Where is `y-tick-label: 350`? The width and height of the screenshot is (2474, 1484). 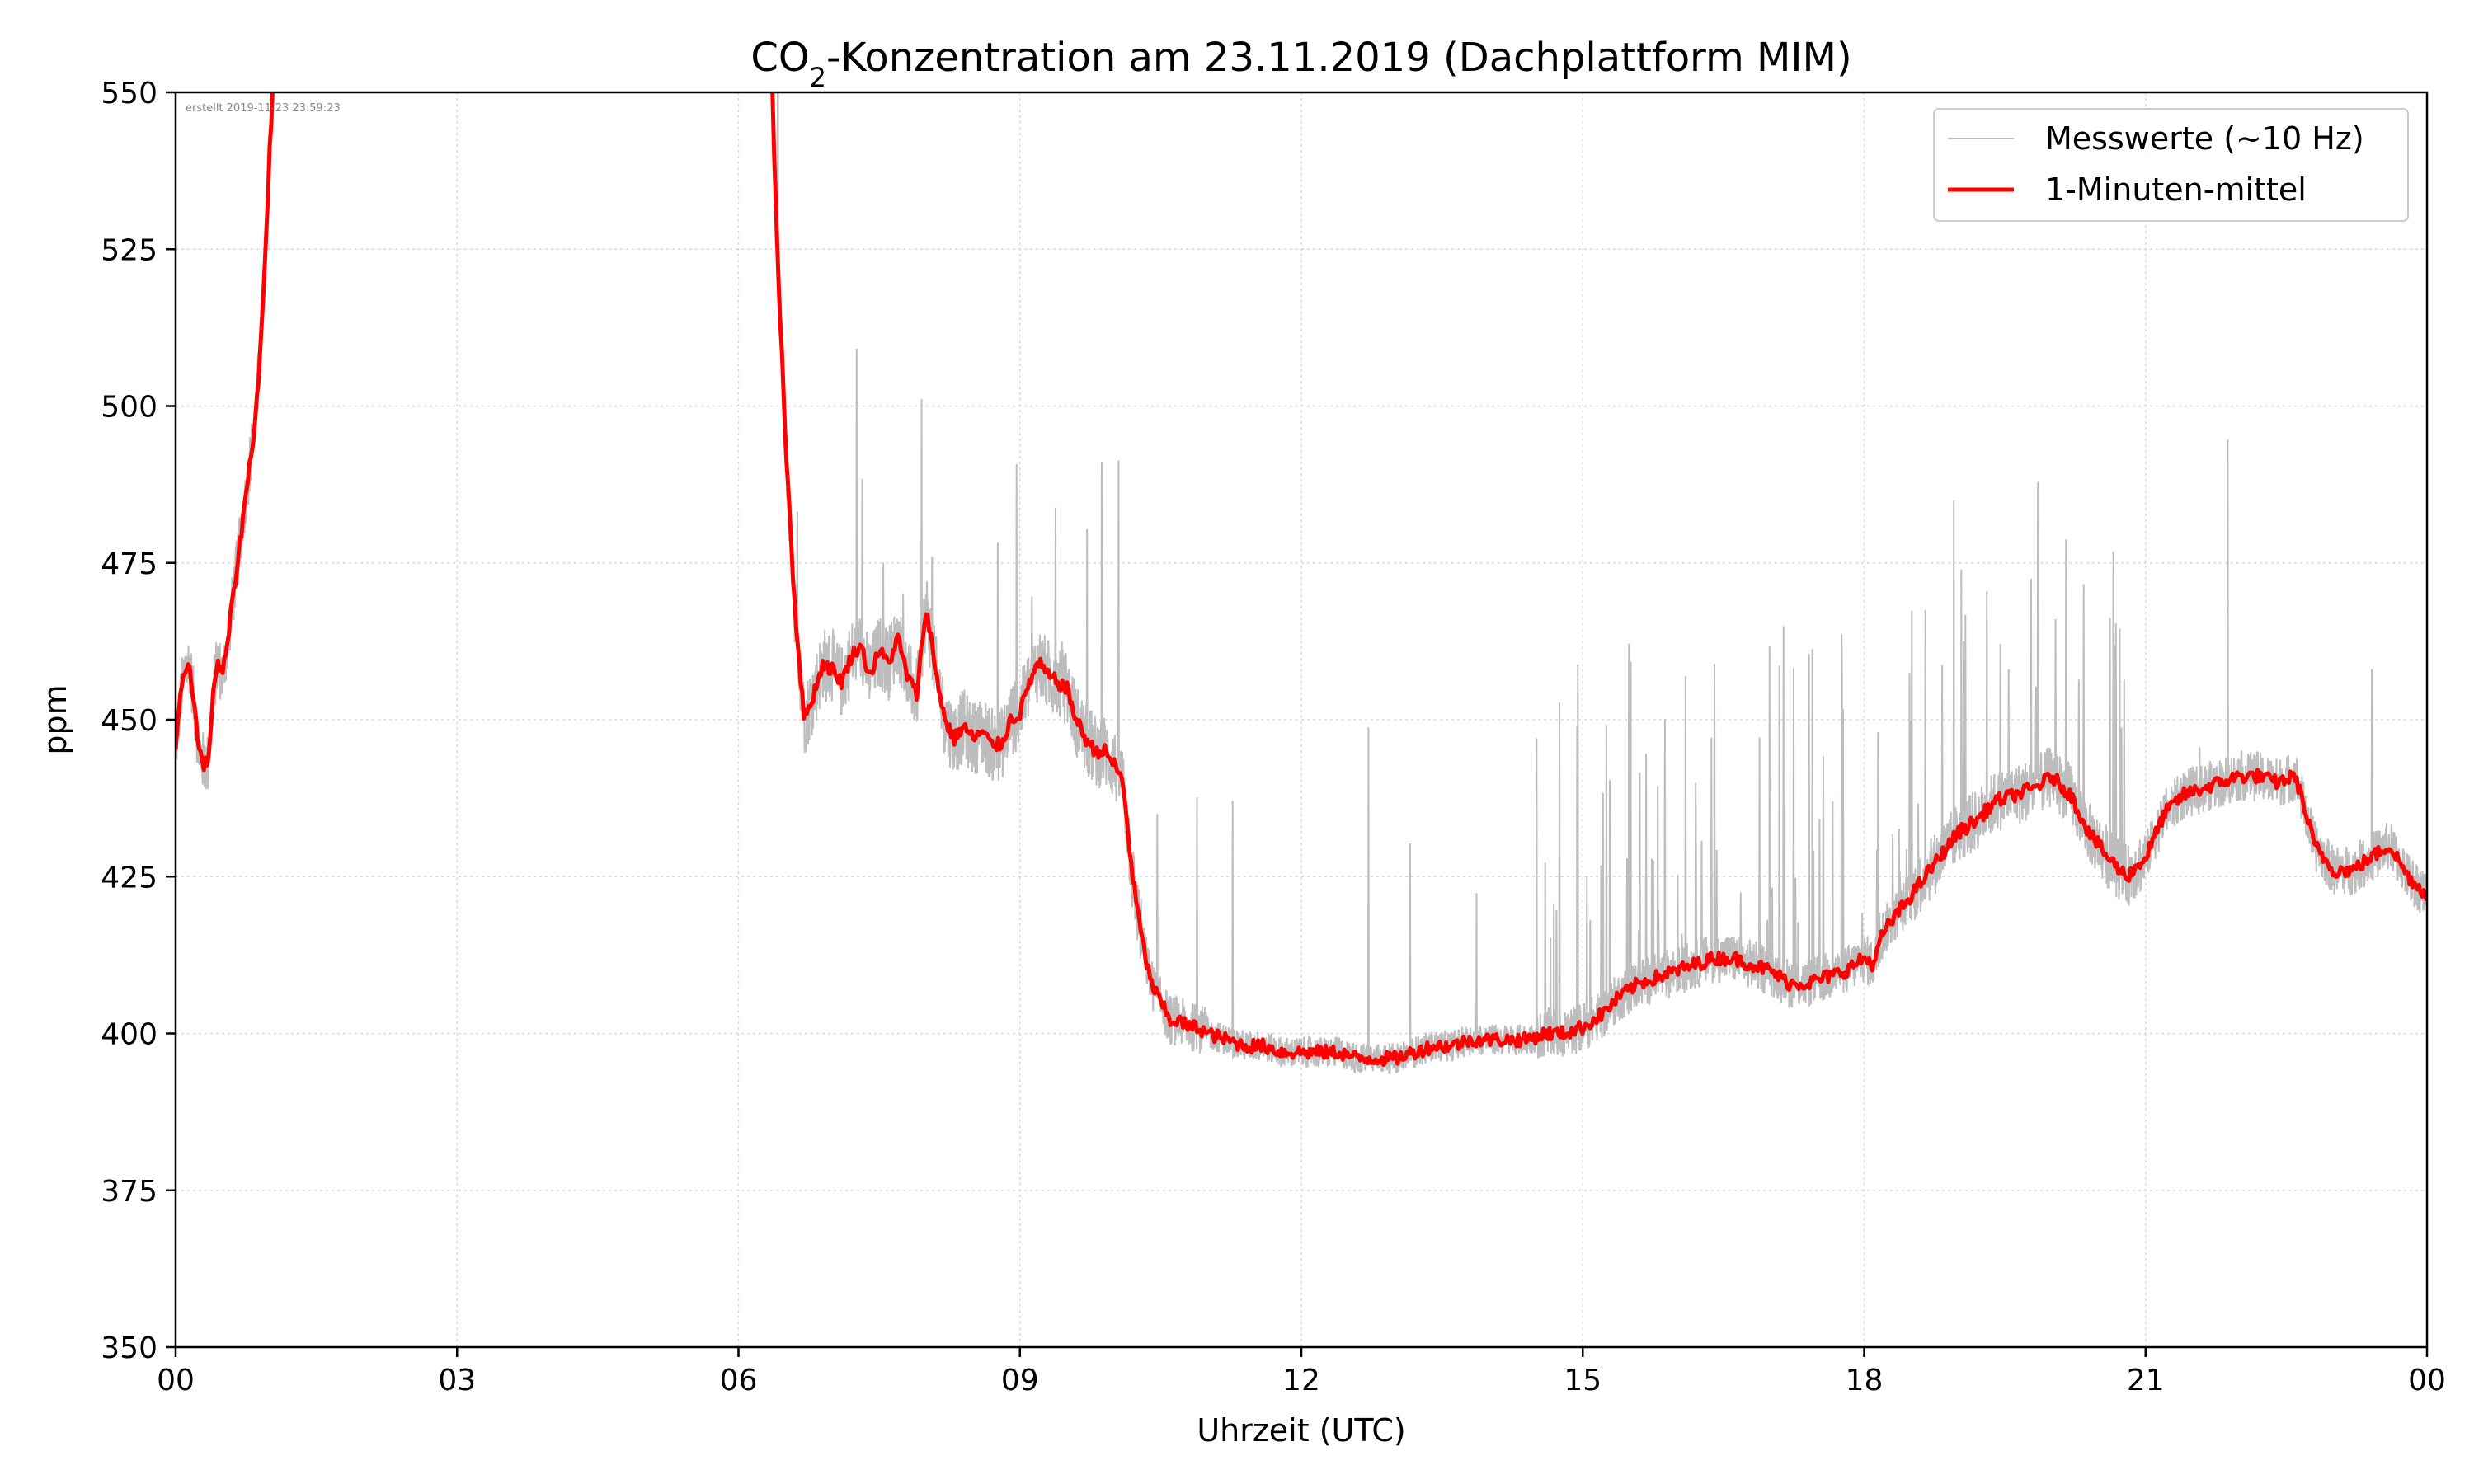
y-tick-label: 350 is located at coordinates (129, 1348).